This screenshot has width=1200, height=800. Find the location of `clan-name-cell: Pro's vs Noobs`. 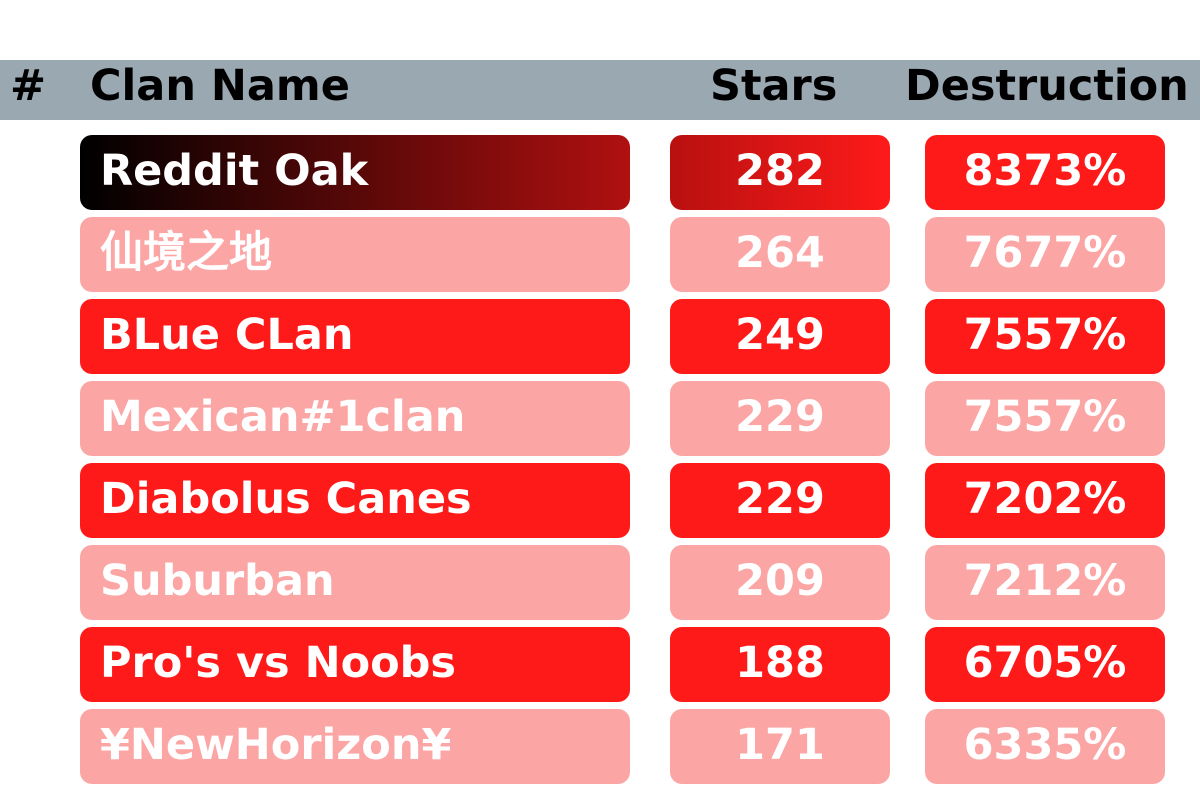

clan-name-cell: Pro's vs Noobs is located at coordinates (355, 664).